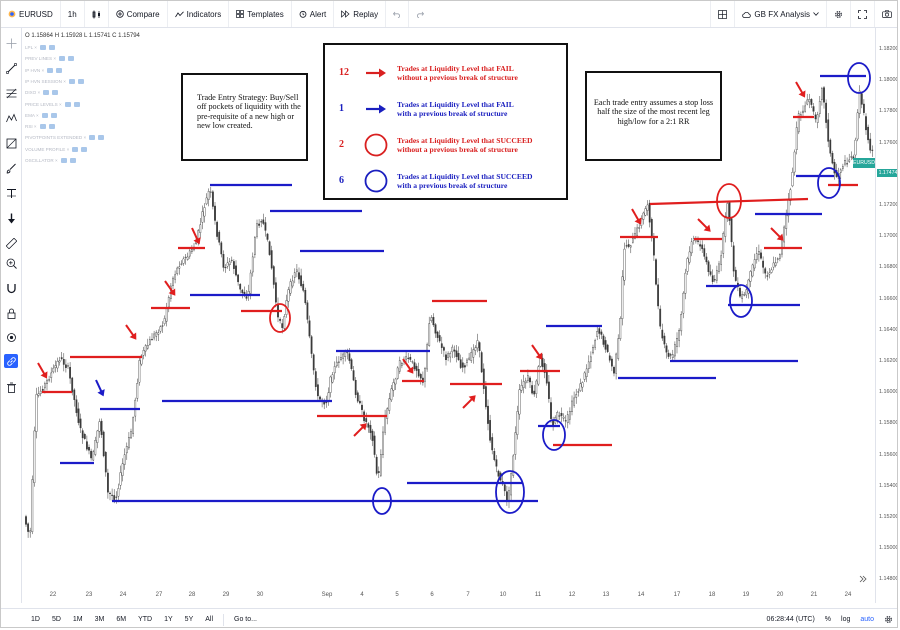  Describe the element at coordinates (11, 361) in the screenshot. I see `link-icon` at that location.